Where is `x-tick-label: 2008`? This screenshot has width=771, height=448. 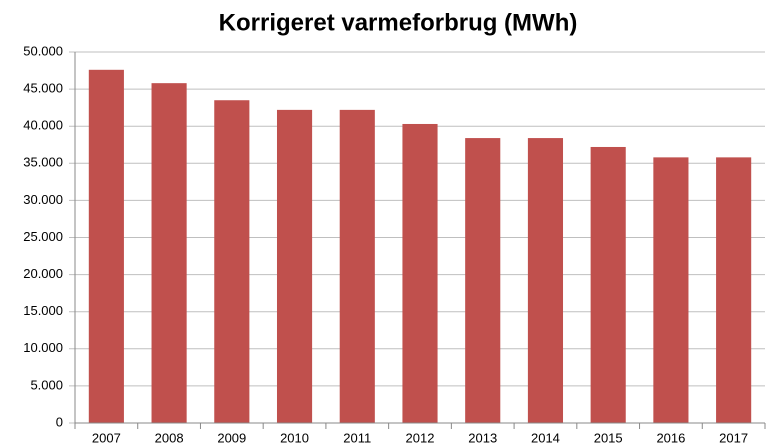 x-tick-label: 2008 is located at coordinates (169, 437).